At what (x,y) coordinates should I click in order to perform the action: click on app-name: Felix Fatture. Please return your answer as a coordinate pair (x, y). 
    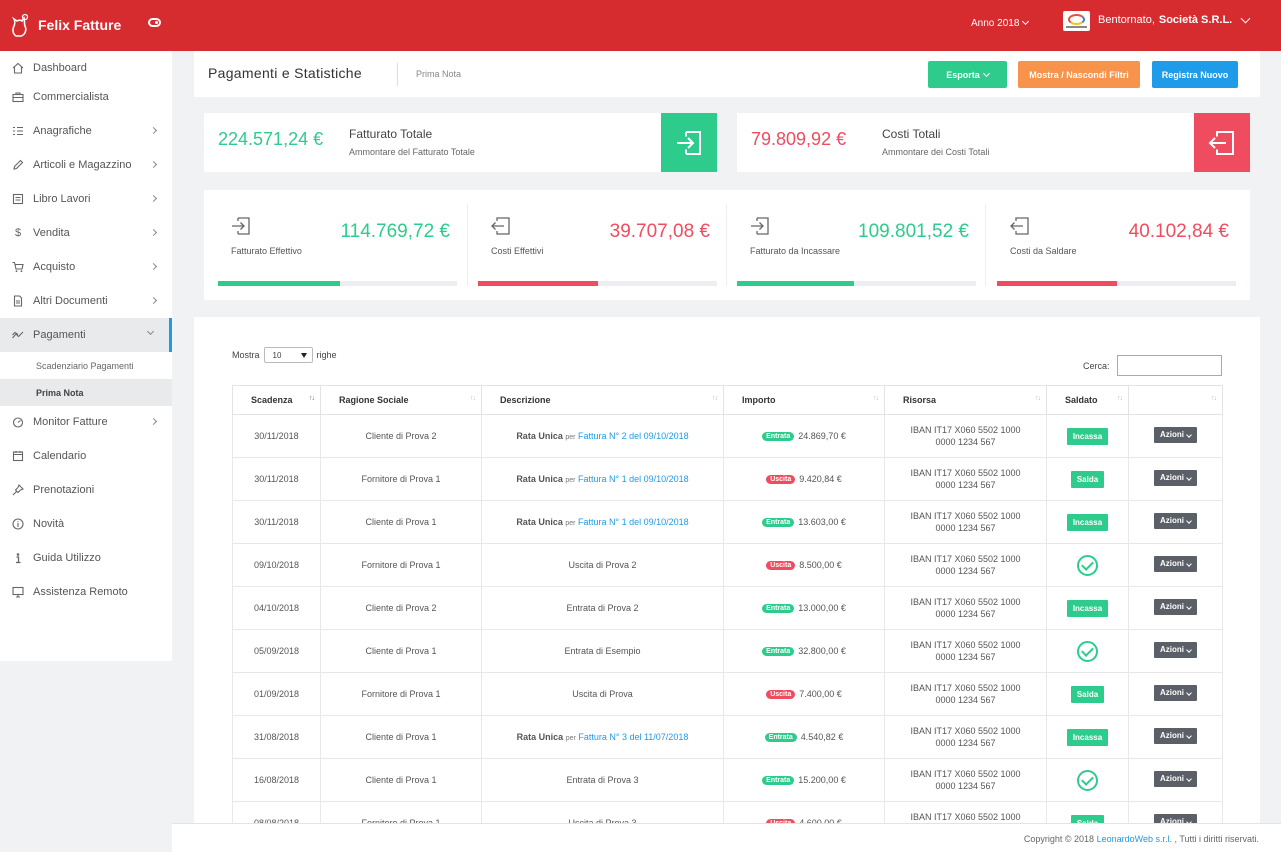
    Looking at the image, I should click on (80, 25).